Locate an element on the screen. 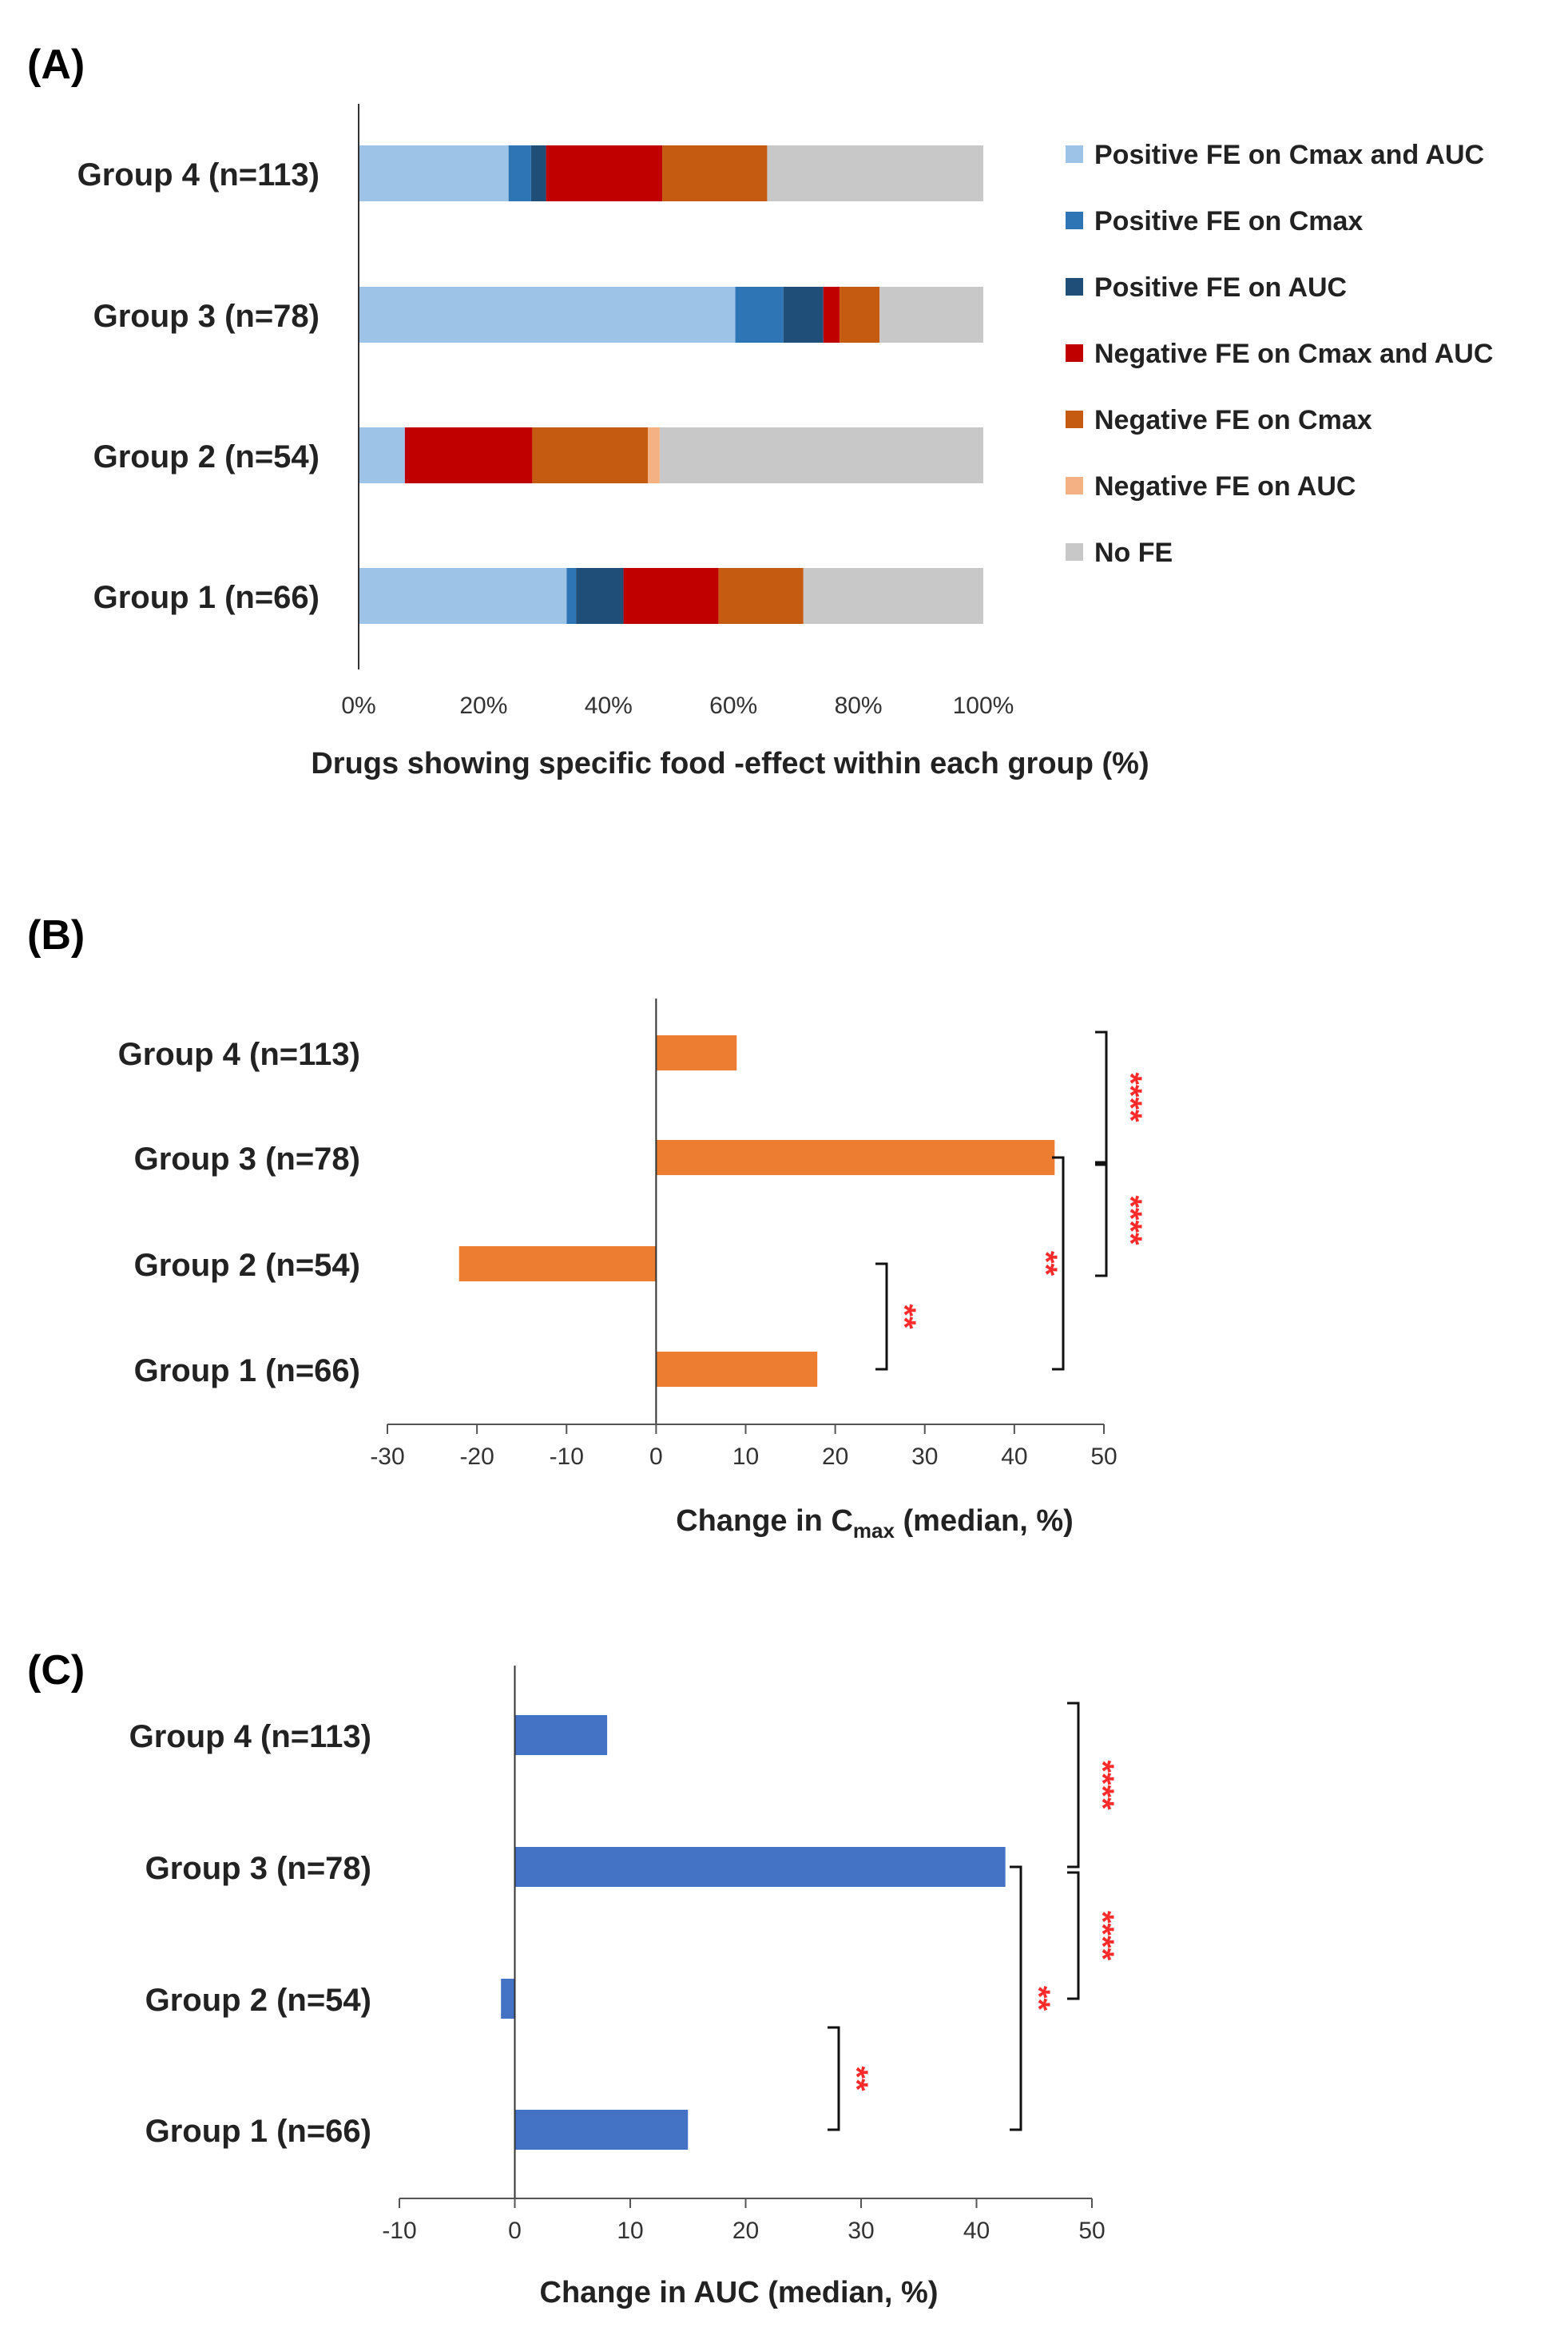  x-tick-label: -20 is located at coordinates (476, 1457).